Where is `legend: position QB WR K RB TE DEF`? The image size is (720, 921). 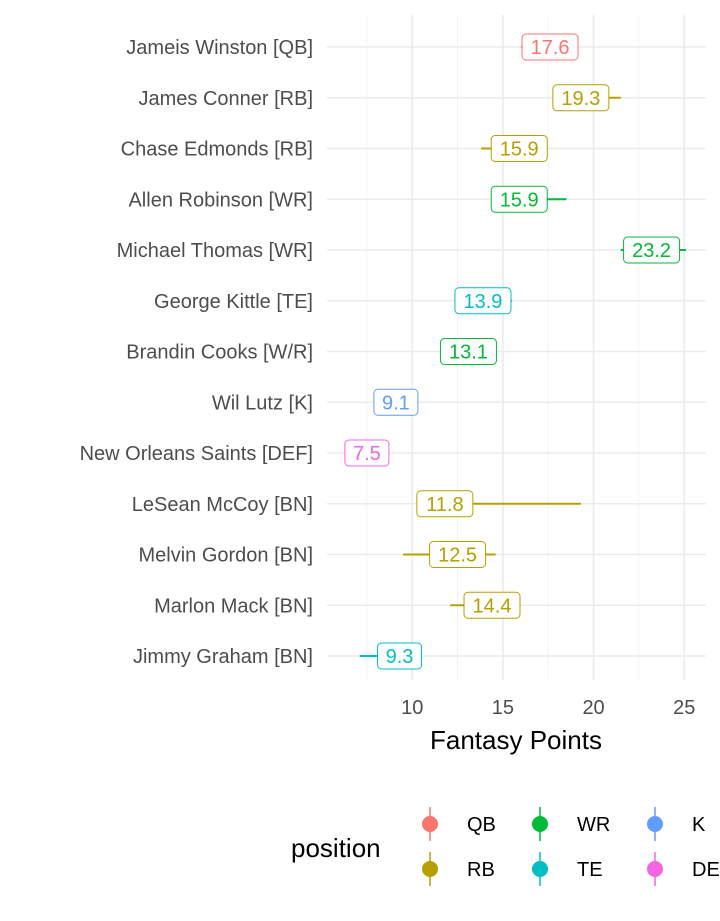
legend: position QB WR K RB TE DEF is located at coordinates (505, 846).